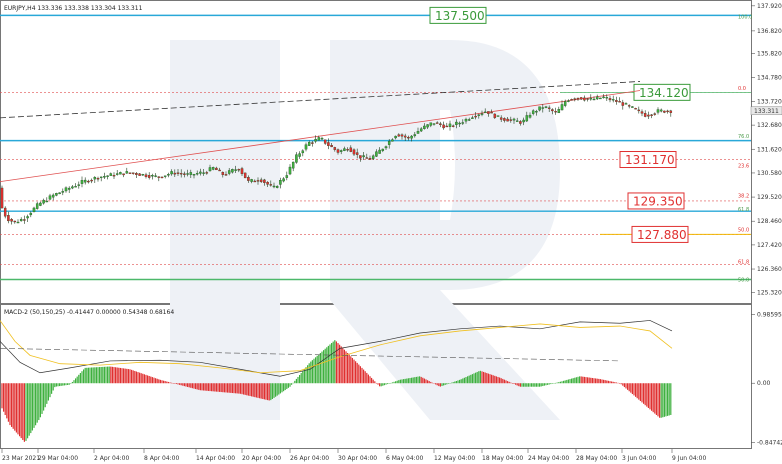 The height and width of the screenshot is (464, 782). What do you see at coordinates (769, 293) in the screenshot?
I see `price-tick-label: 125.320` at bounding box center [769, 293].